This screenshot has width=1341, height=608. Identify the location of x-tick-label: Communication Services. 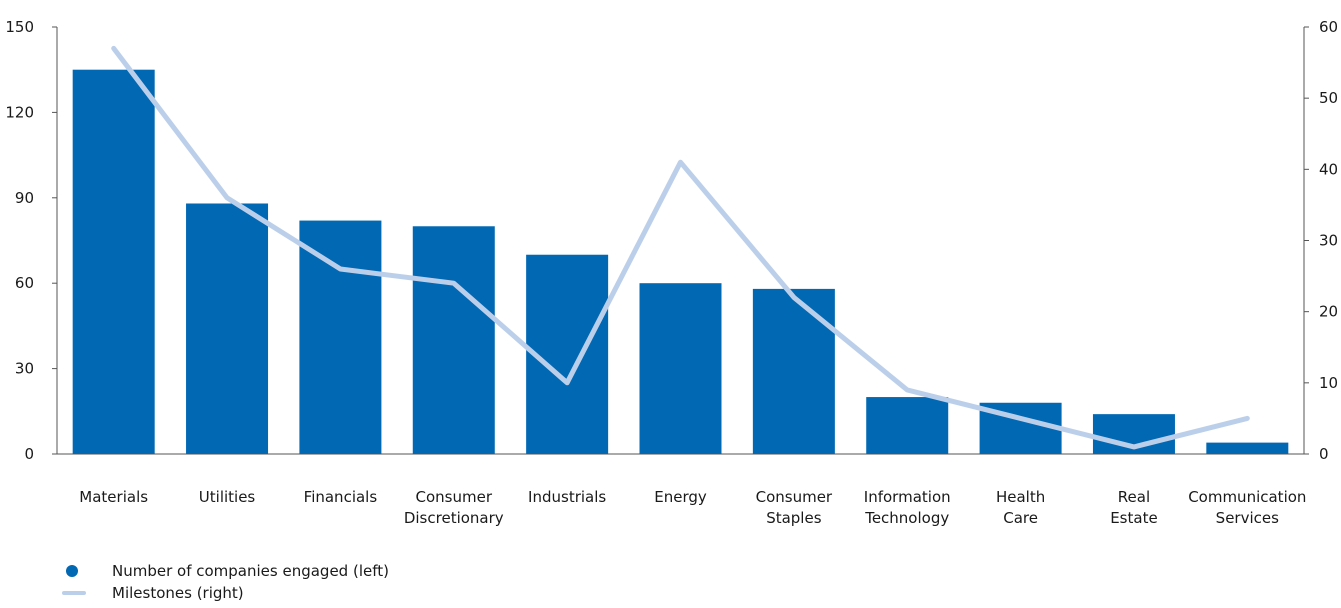
(1247, 507).